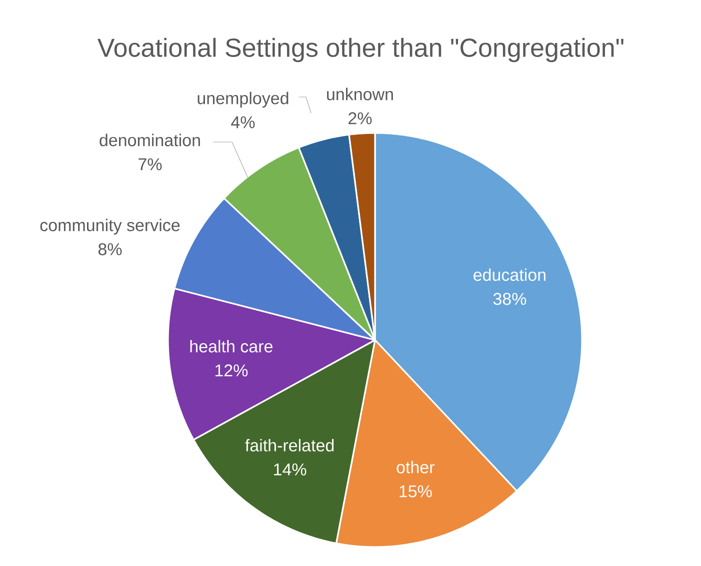 The width and height of the screenshot is (701, 566). Describe the element at coordinates (110, 249) in the screenshot. I see `data-label: 8%` at that location.